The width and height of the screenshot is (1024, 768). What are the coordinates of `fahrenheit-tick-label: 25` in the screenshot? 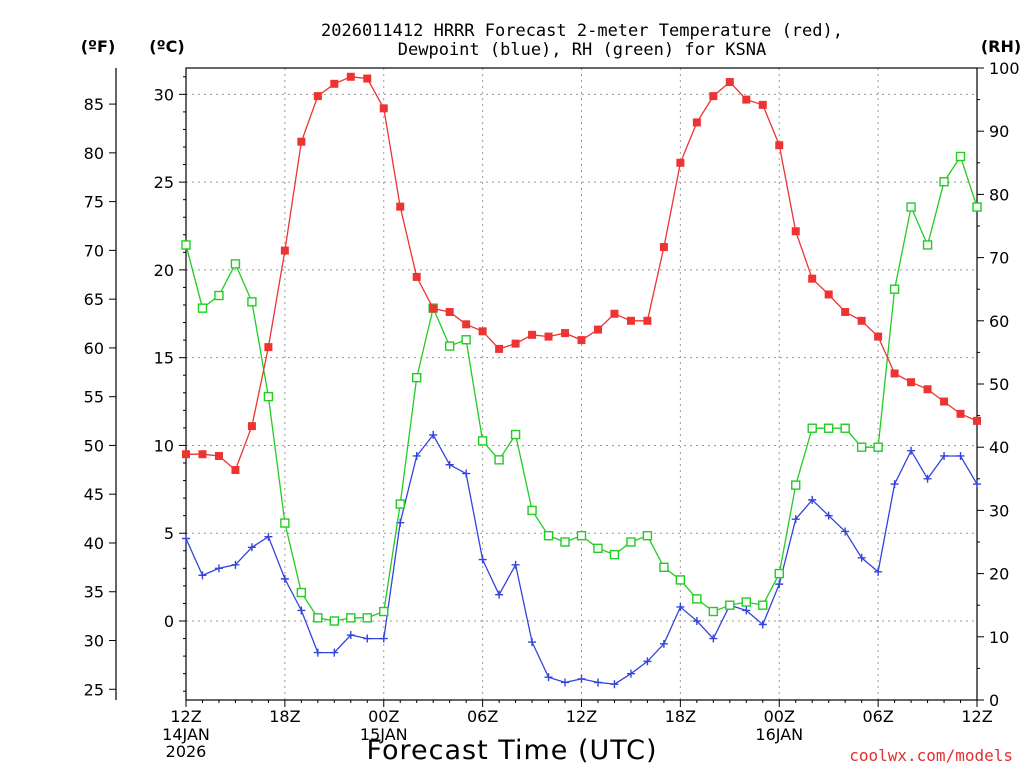 It's located at (94, 689).